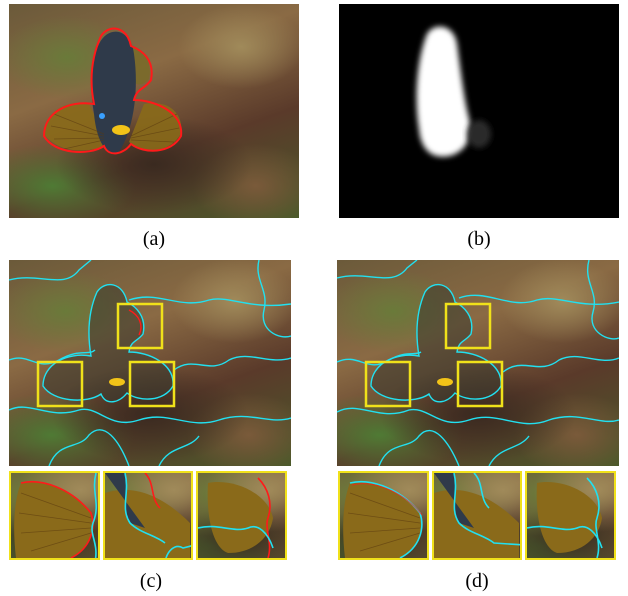 This screenshot has height=596, width=628. I want to click on caption-b: (b), so click(479, 239).